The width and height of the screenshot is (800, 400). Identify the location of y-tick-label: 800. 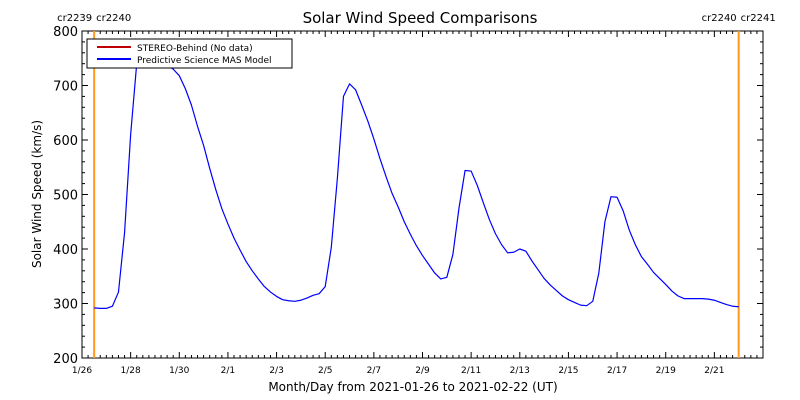
(65, 32).